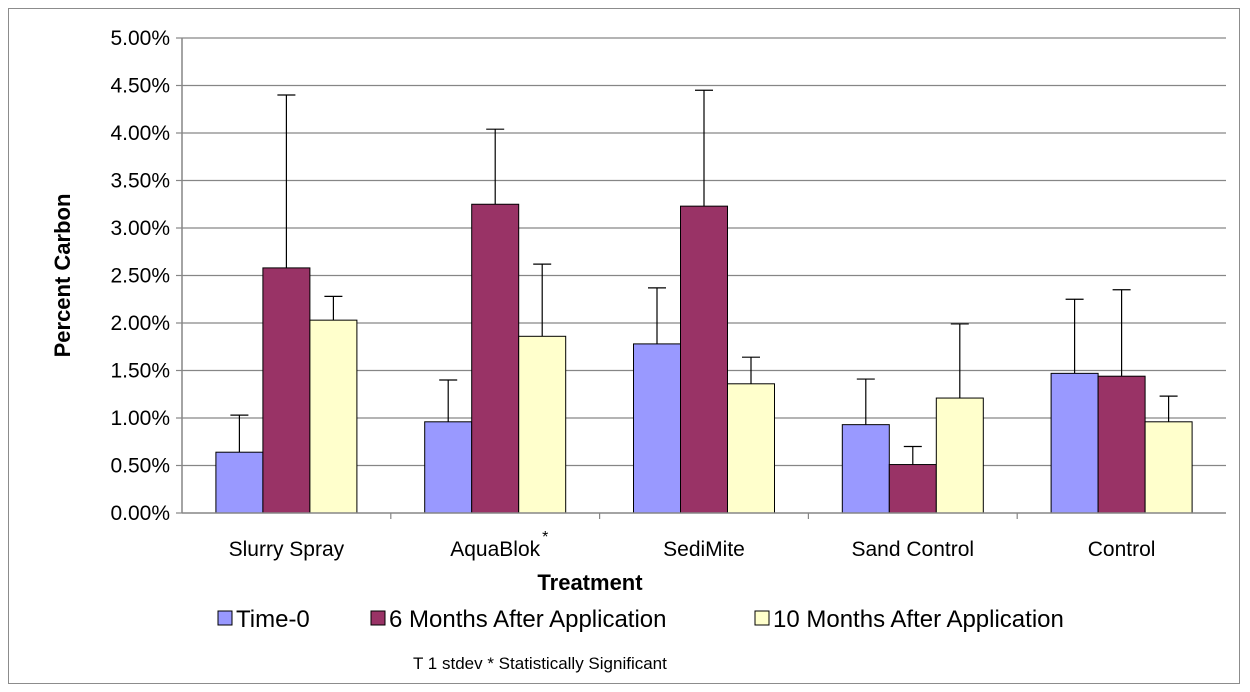 This screenshot has height=692, width=1250. Describe the element at coordinates (140, 418) in the screenshot. I see `y-tick-label: 1.00%` at that location.